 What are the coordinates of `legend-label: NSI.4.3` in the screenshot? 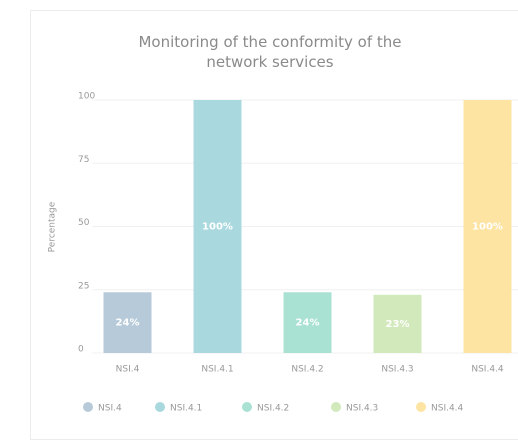 It's located at (362, 409).